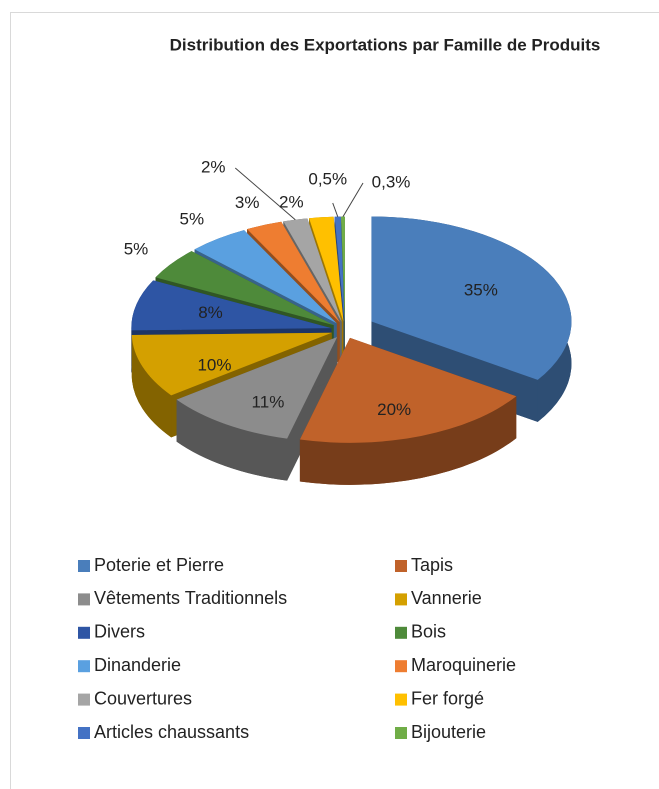 The height and width of the screenshot is (789, 659). Describe the element at coordinates (247, 202) in the screenshot. I see `data-label: 3%` at that location.